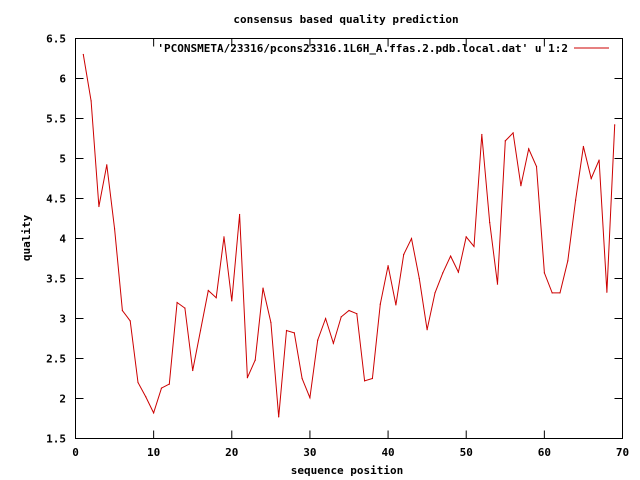 The image size is (640, 480). What do you see at coordinates (56, 119) in the screenshot?
I see `y-tick-label: 5.5` at bounding box center [56, 119].